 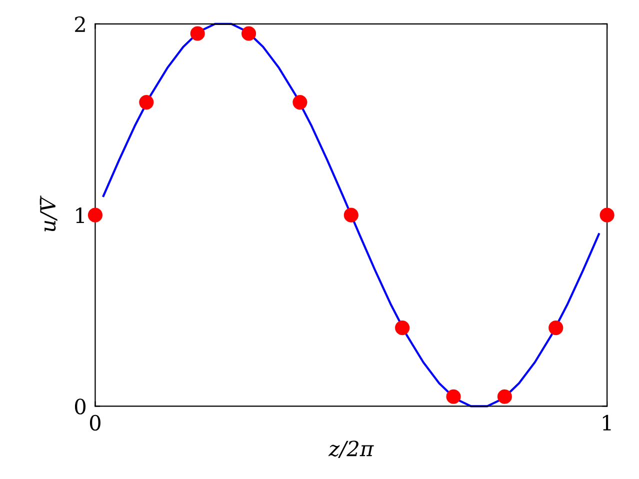 I want to click on y-tick-label: 1, so click(x=80, y=215).